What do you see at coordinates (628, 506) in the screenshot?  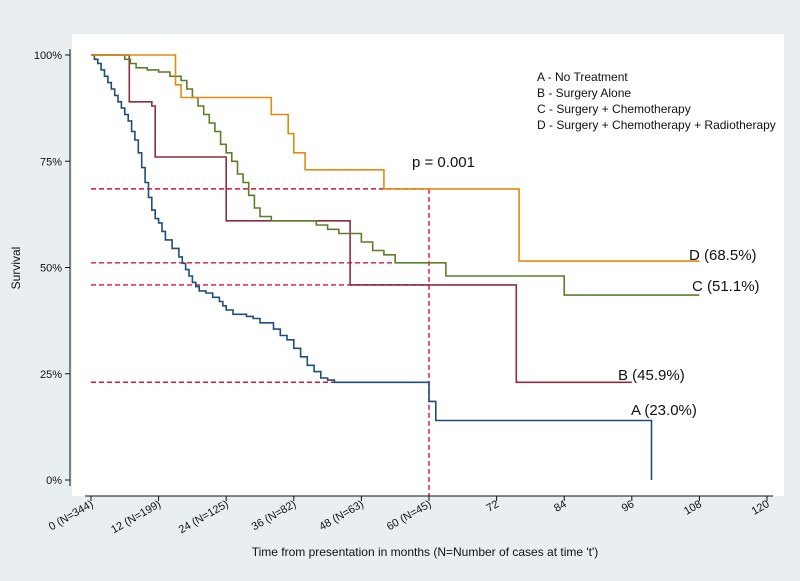 I see `x-tick-label-8: 96` at bounding box center [628, 506].